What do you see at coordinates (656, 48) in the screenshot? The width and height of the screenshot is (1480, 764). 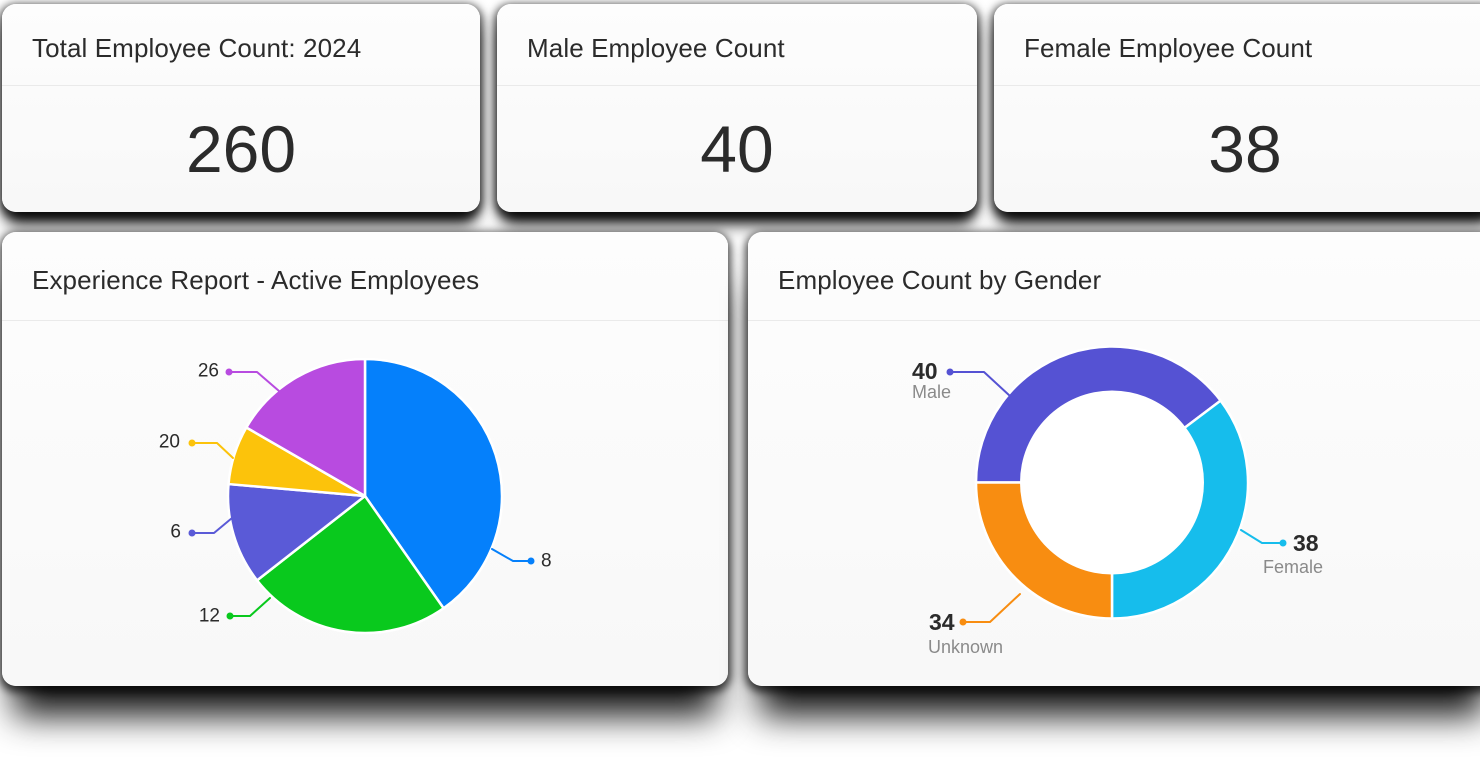 I see `card-title: Male Employee Count` at bounding box center [656, 48].